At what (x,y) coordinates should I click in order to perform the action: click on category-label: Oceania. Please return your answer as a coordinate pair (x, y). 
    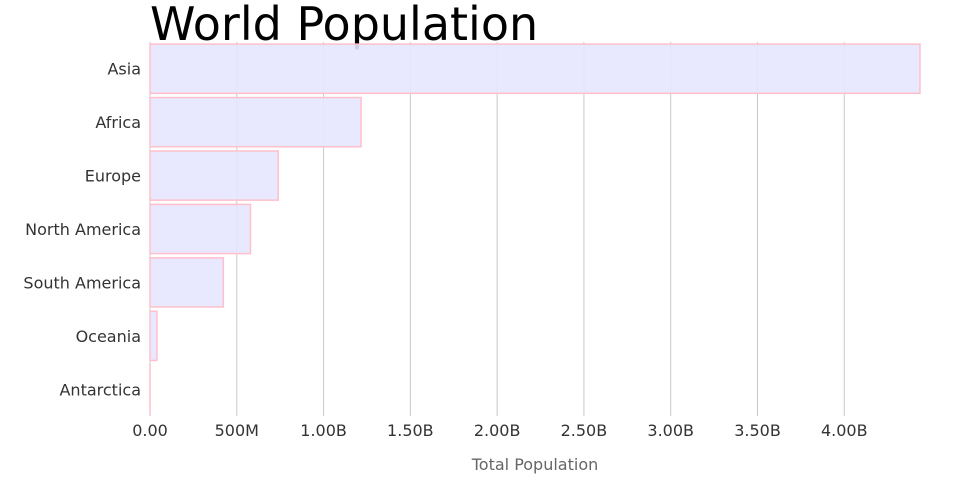
    Looking at the image, I should click on (108, 336).